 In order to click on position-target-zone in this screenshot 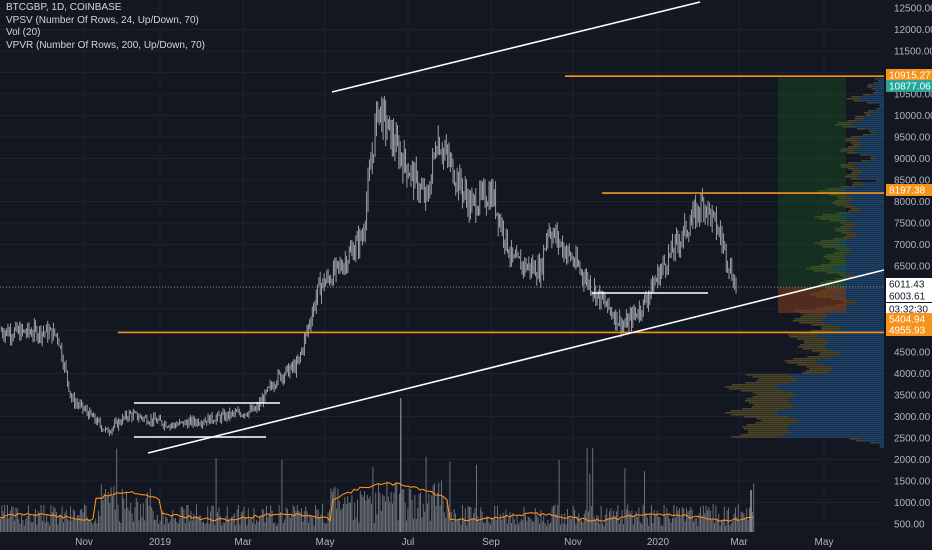, I will do `click(812, 182)`.